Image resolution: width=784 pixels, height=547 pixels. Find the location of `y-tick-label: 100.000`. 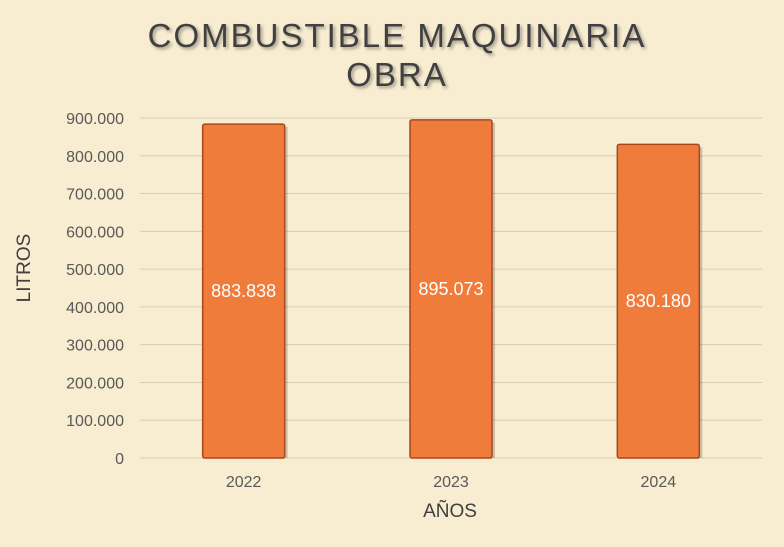

y-tick-label: 100.000 is located at coordinates (95, 421).